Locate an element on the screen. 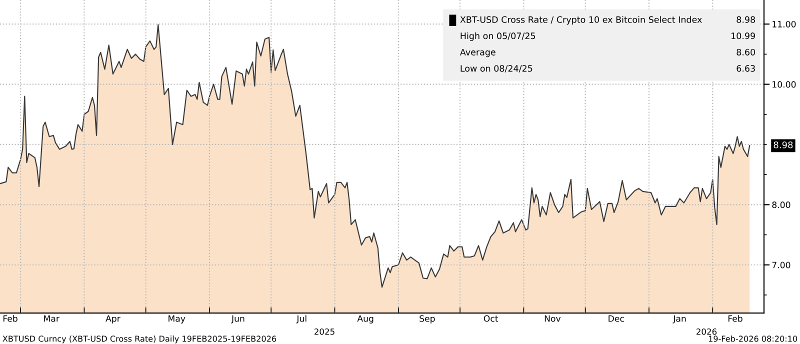 The image size is (800, 344). x-tick-label: Jun is located at coordinates (237, 319).